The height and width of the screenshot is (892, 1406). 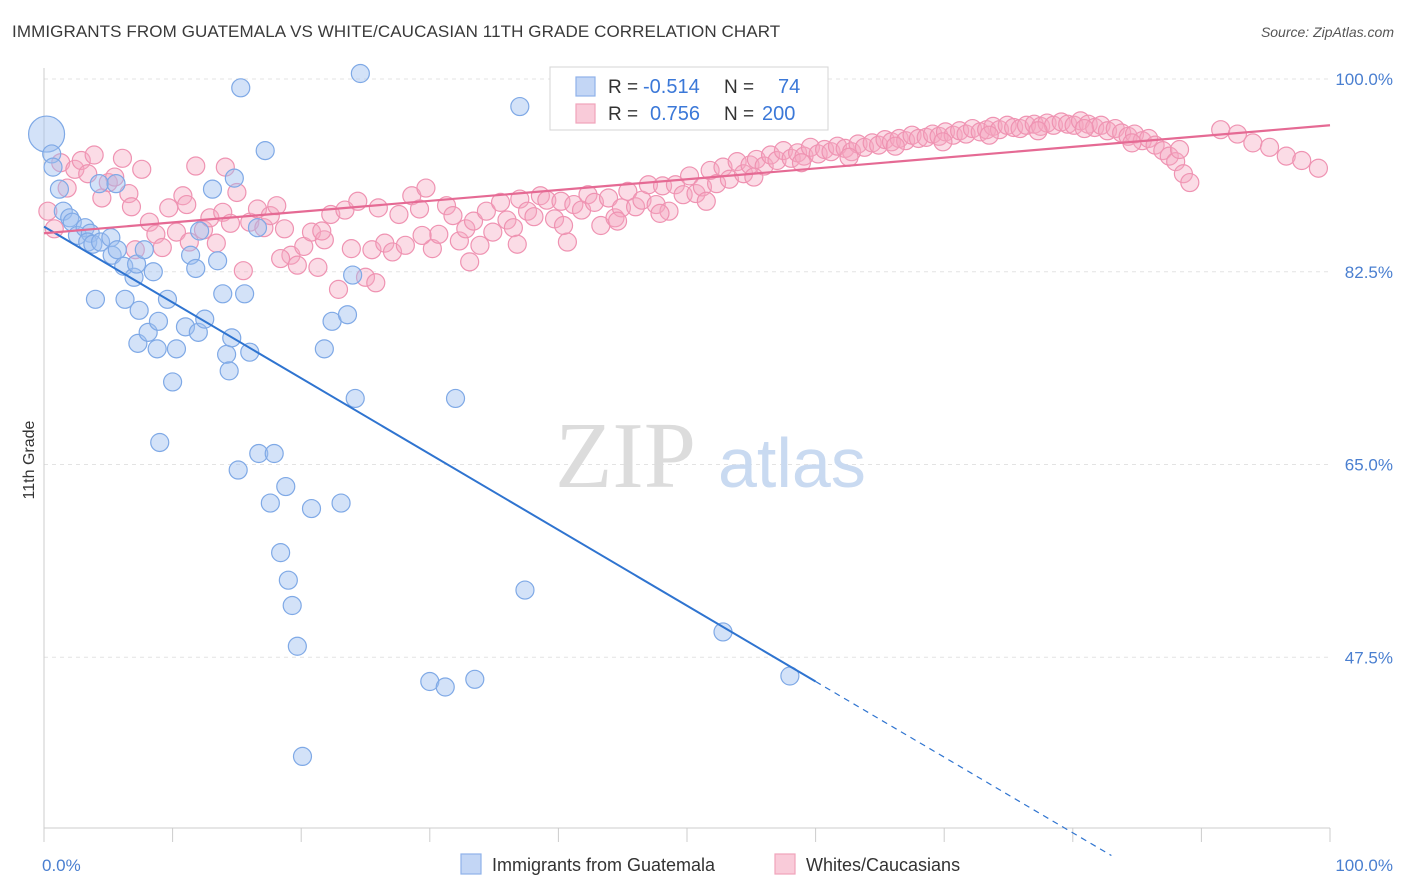 I want to click on stats-legend: R = -0.514 N = 74 R = 0.756 N = 200, so click(x=689, y=98).